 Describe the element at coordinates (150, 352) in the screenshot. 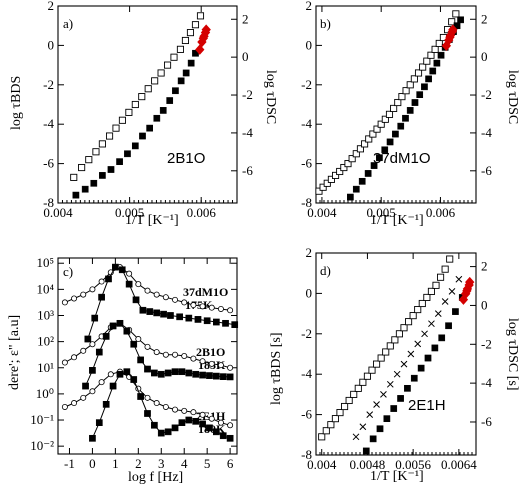

I see `panel-c-marks` at that location.